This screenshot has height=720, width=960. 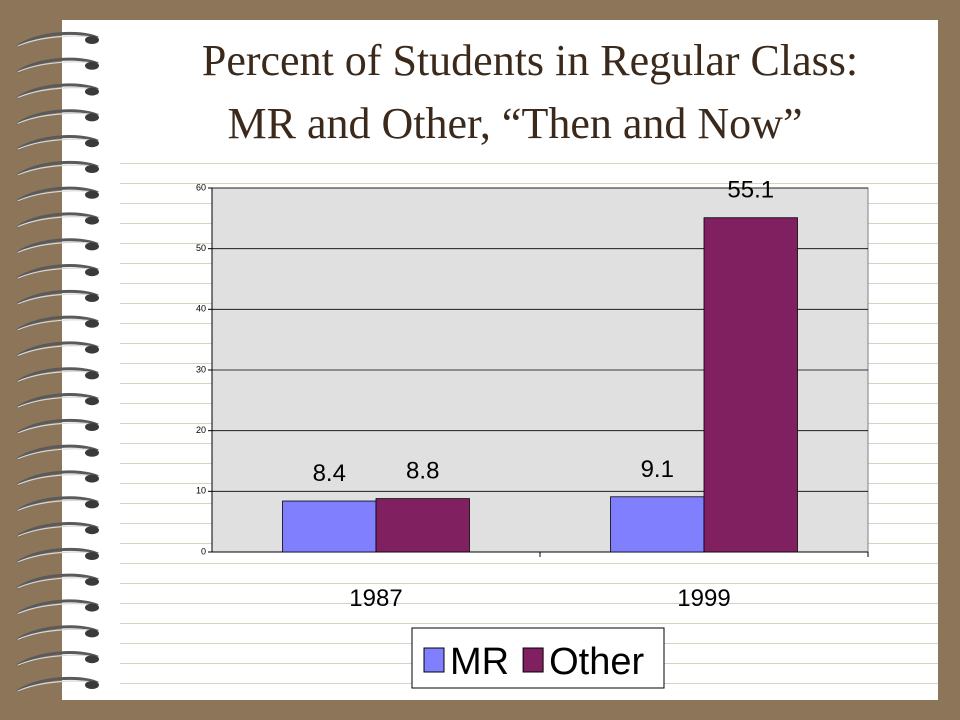 What do you see at coordinates (515, 123) in the screenshot?
I see `title-line: MR and Other, “Then and Now”` at bounding box center [515, 123].